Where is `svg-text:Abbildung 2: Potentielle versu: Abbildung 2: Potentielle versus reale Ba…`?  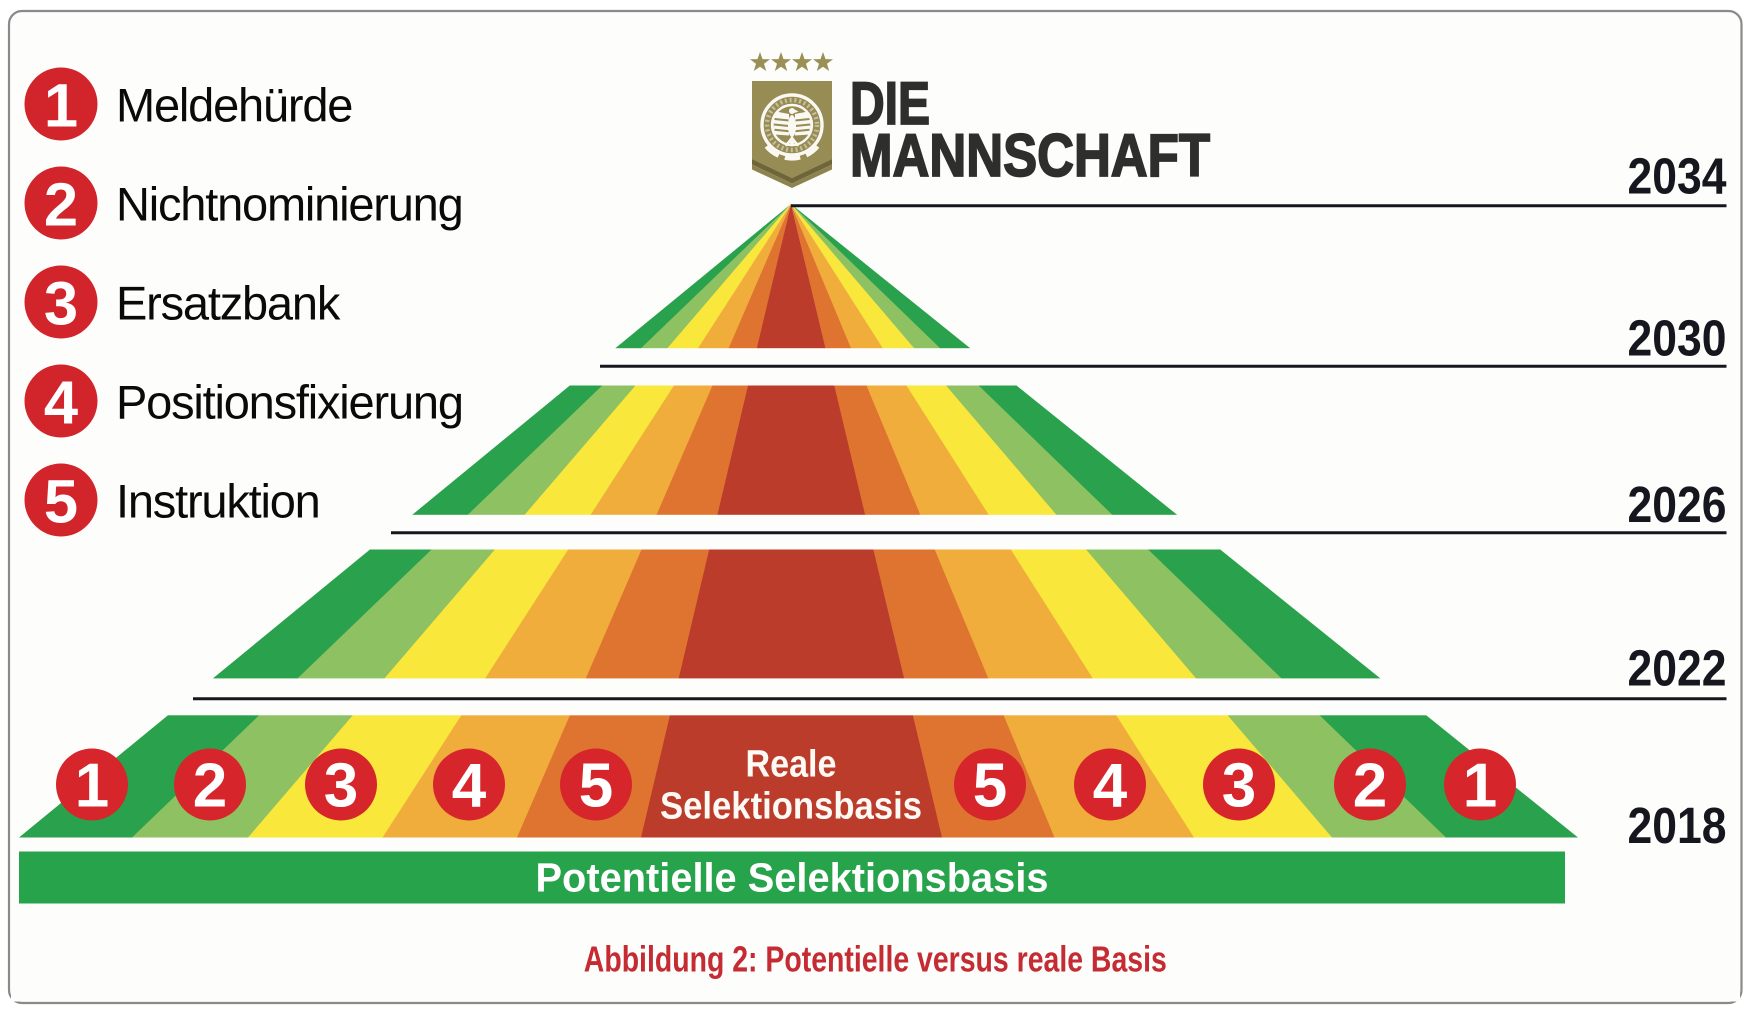 svg-text:Abbildung 2: Potentielle versu: Abbildung 2: Potentielle versus reale Ba… is located at coordinates (875, 959).